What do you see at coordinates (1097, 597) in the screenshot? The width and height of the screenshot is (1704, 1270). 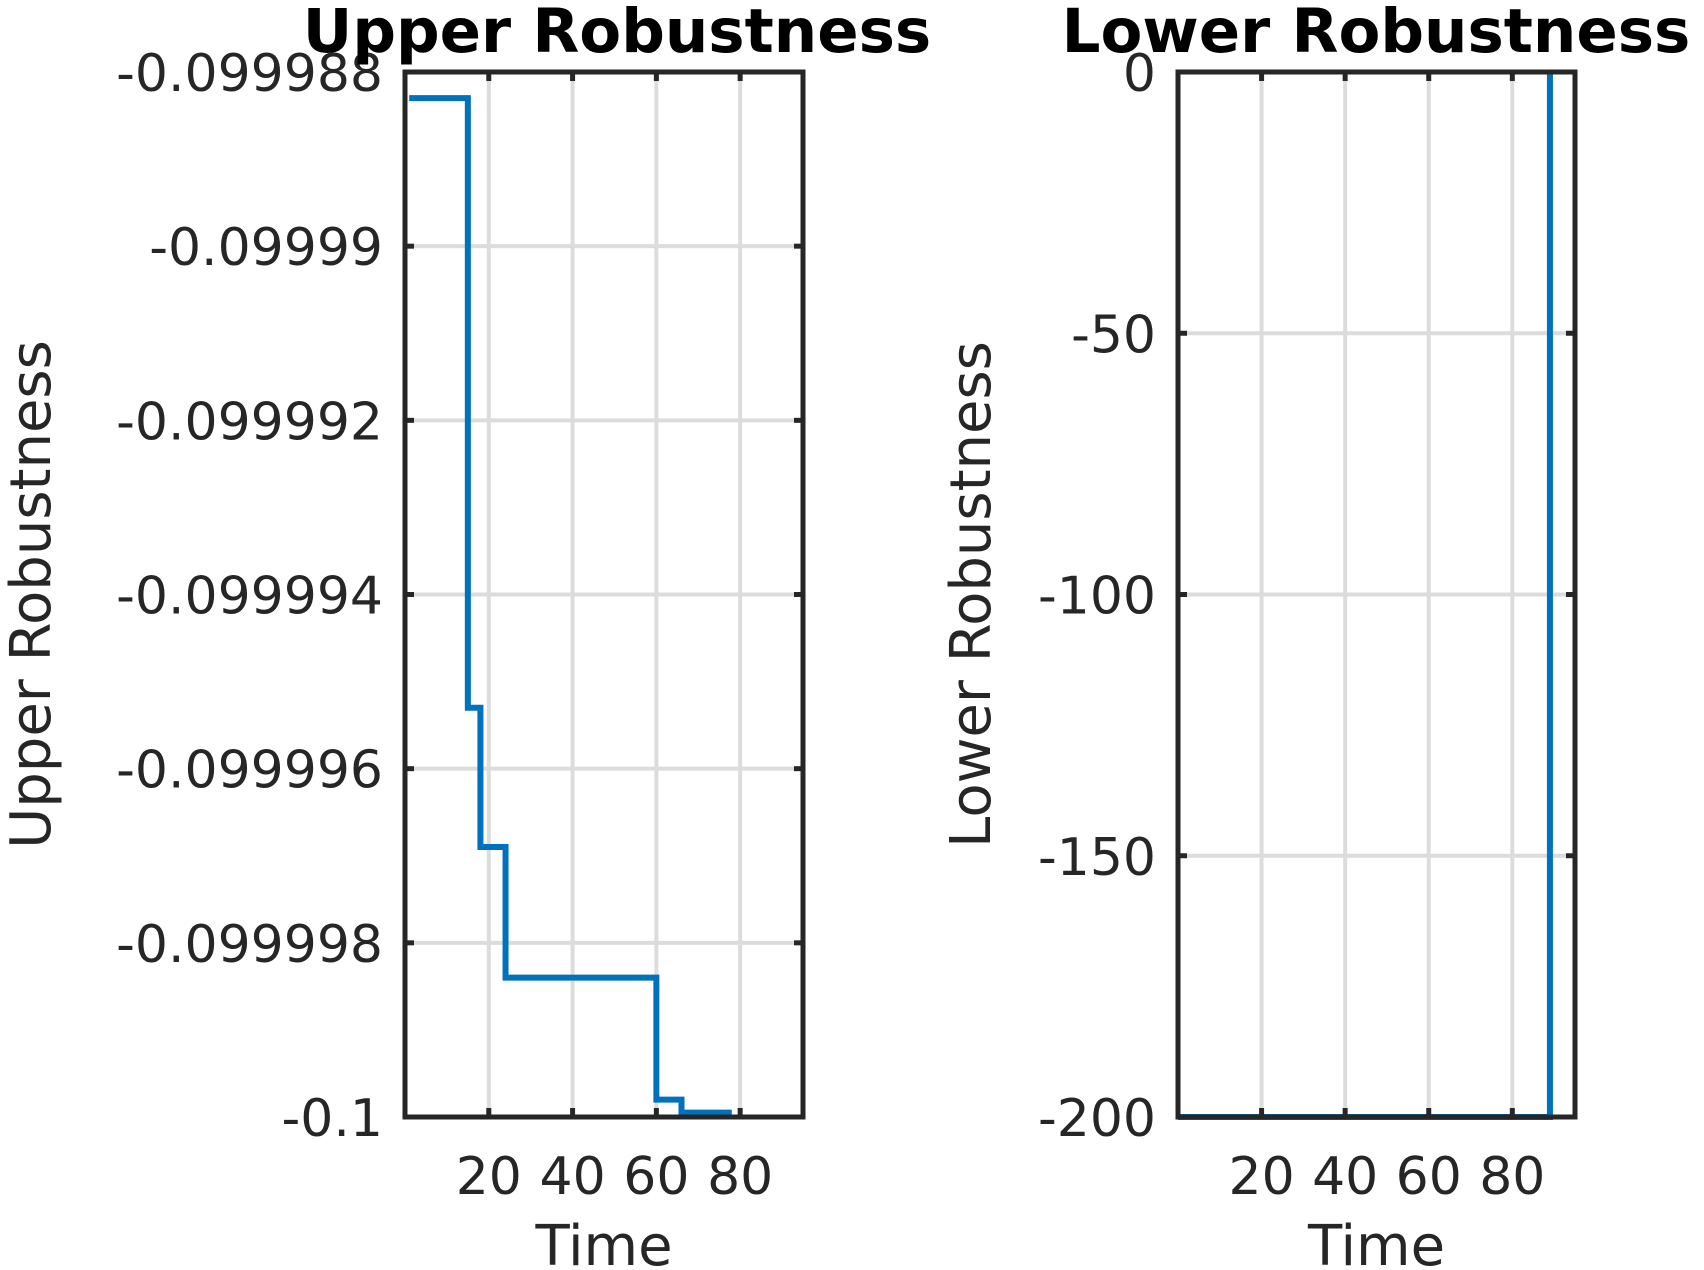 I see `y-tick-label: -100` at bounding box center [1097, 597].